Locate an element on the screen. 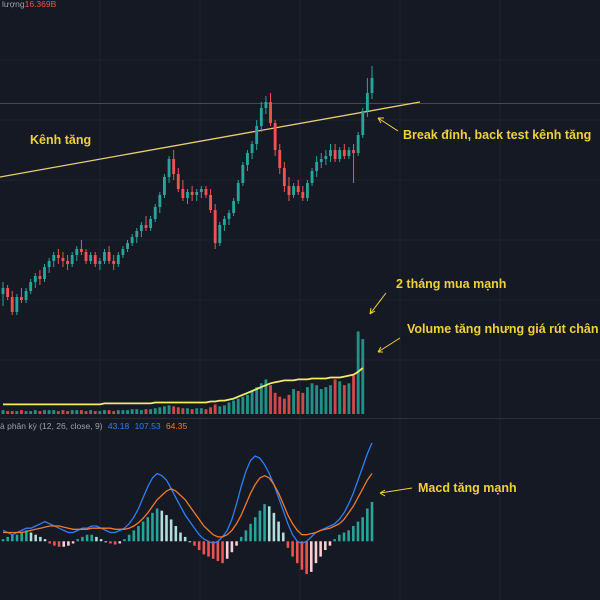 This screenshot has width=600, height=600. annotation-2-thang: 2 tháng mua mạnh is located at coordinates (451, 284).